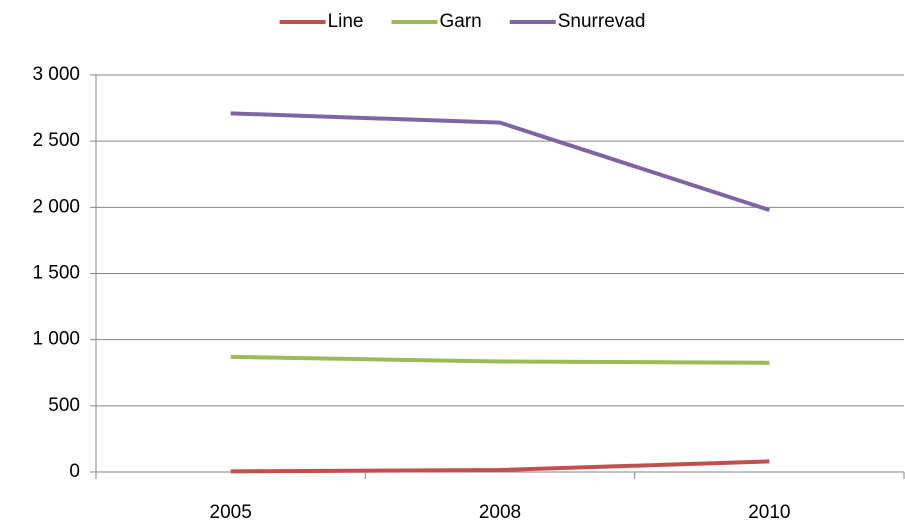 The width and height of the screenshot is (905, 527). Describe the element at coordinates (64, 405) in the screenshot. I see `y-tick-label: 500` at that location.